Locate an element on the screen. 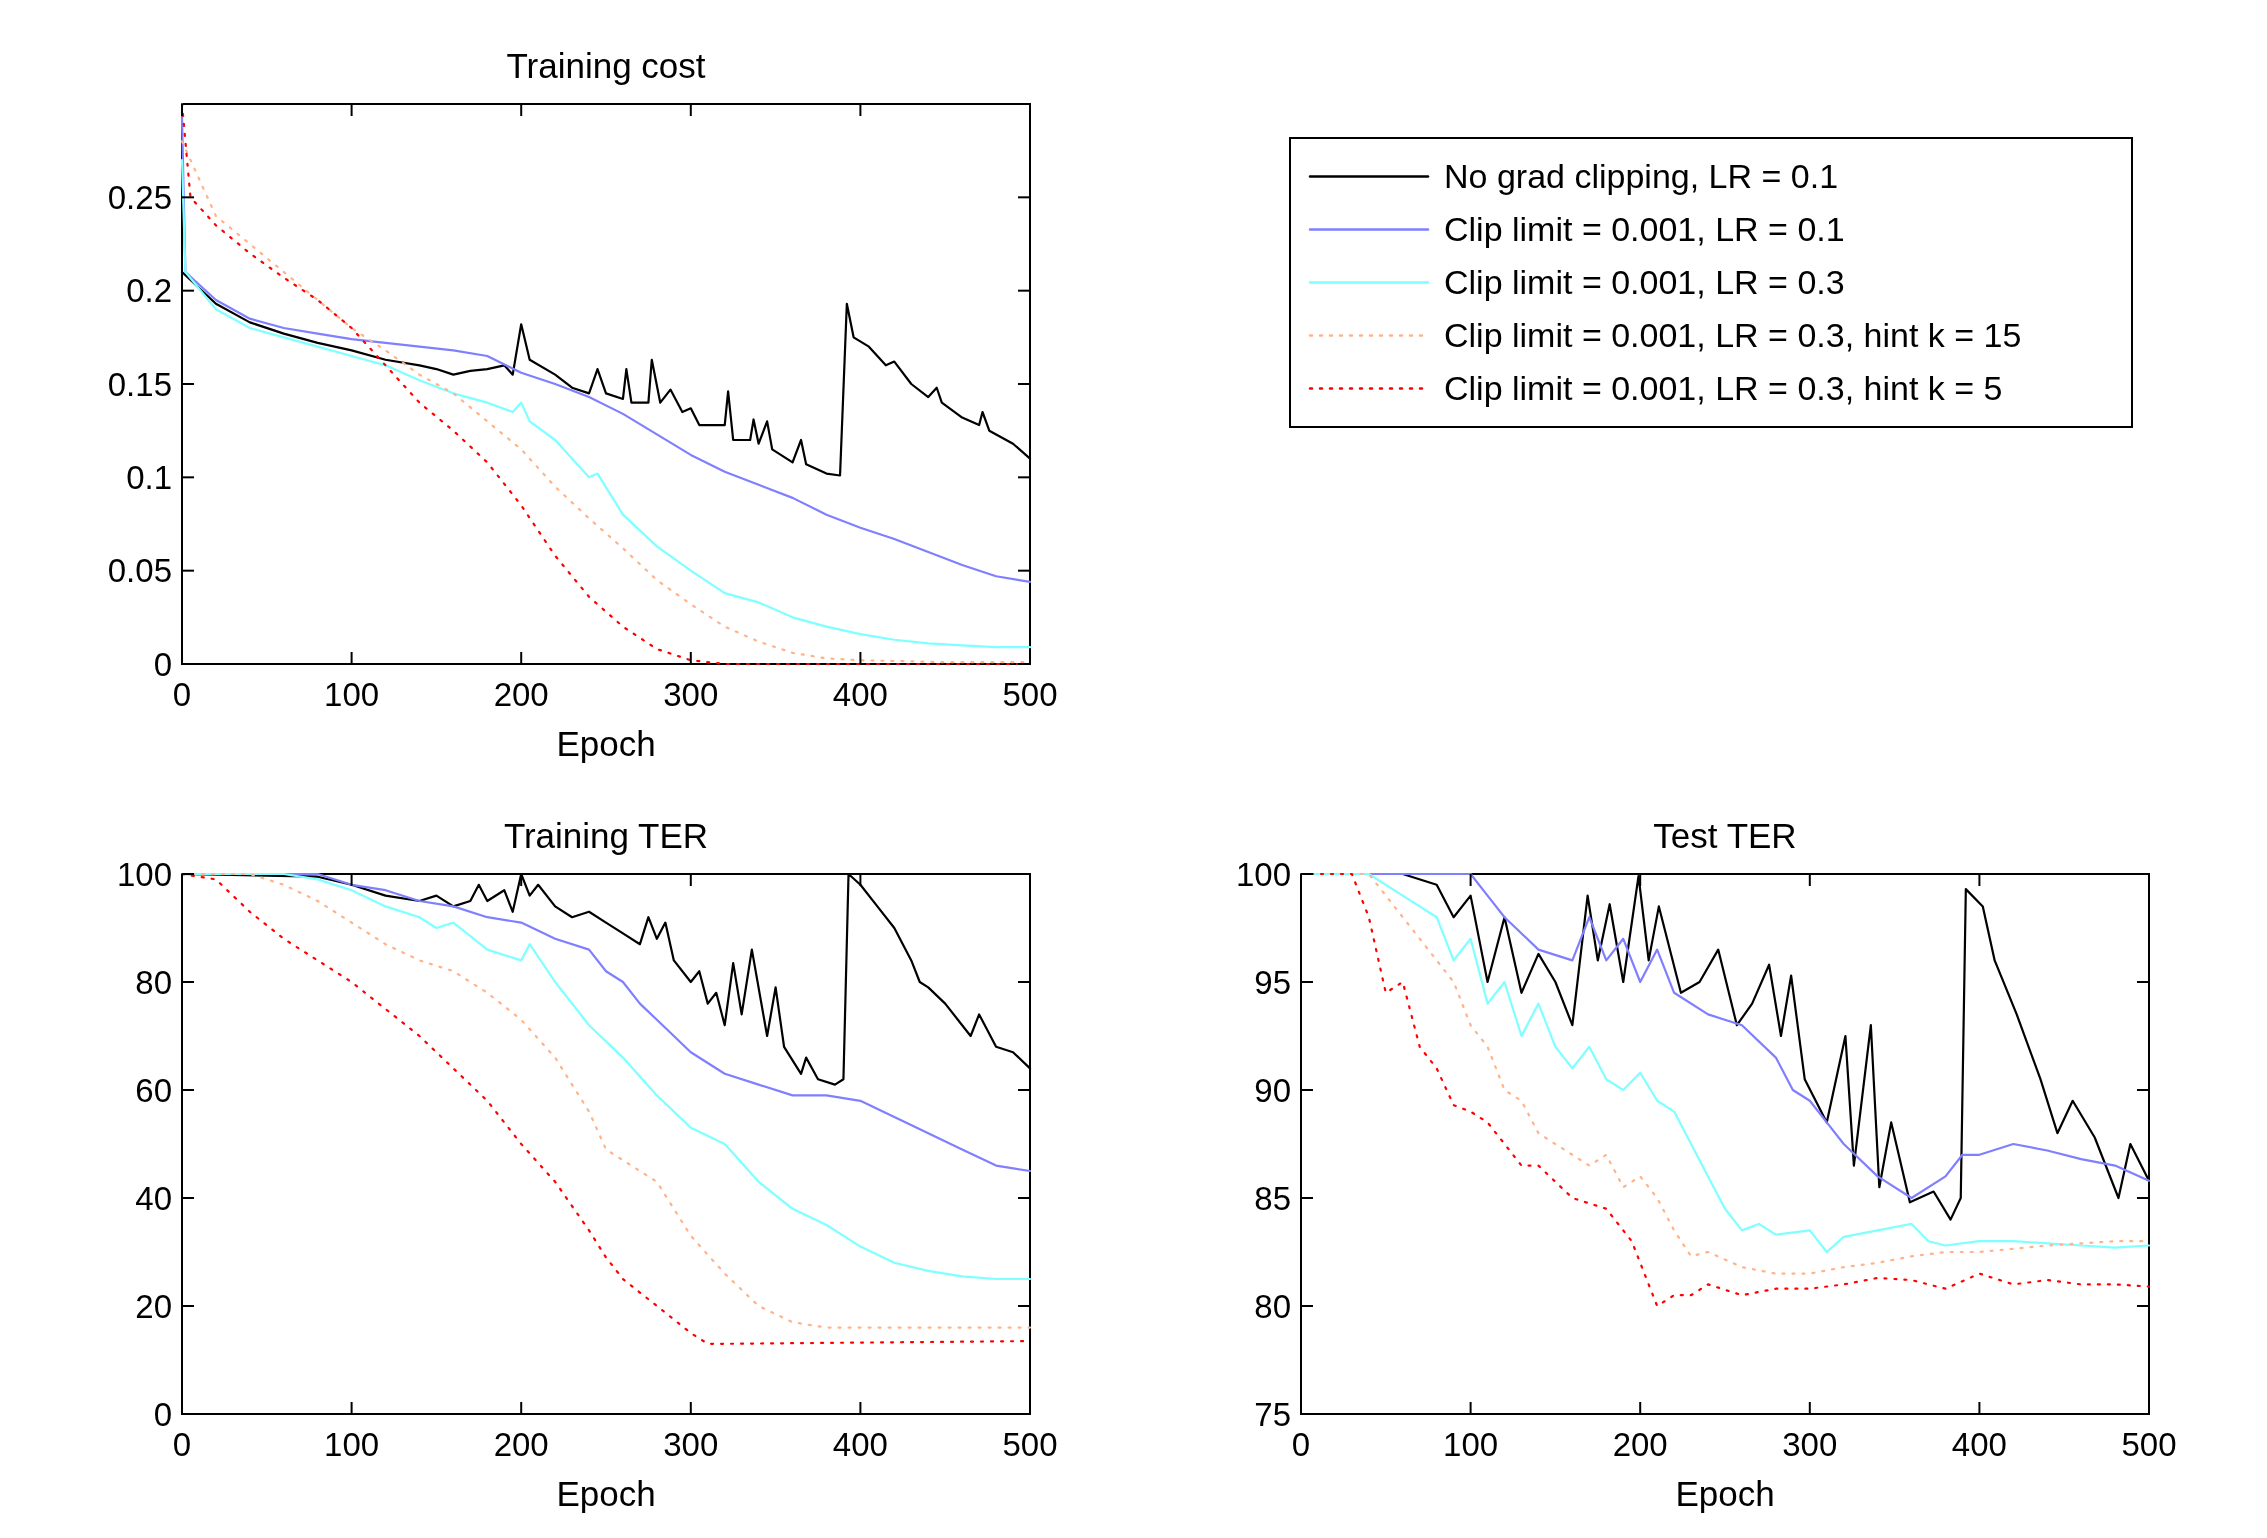 The width and height of the screenshot is (2267, 1538). line-series is located at coordinates (606, 349).